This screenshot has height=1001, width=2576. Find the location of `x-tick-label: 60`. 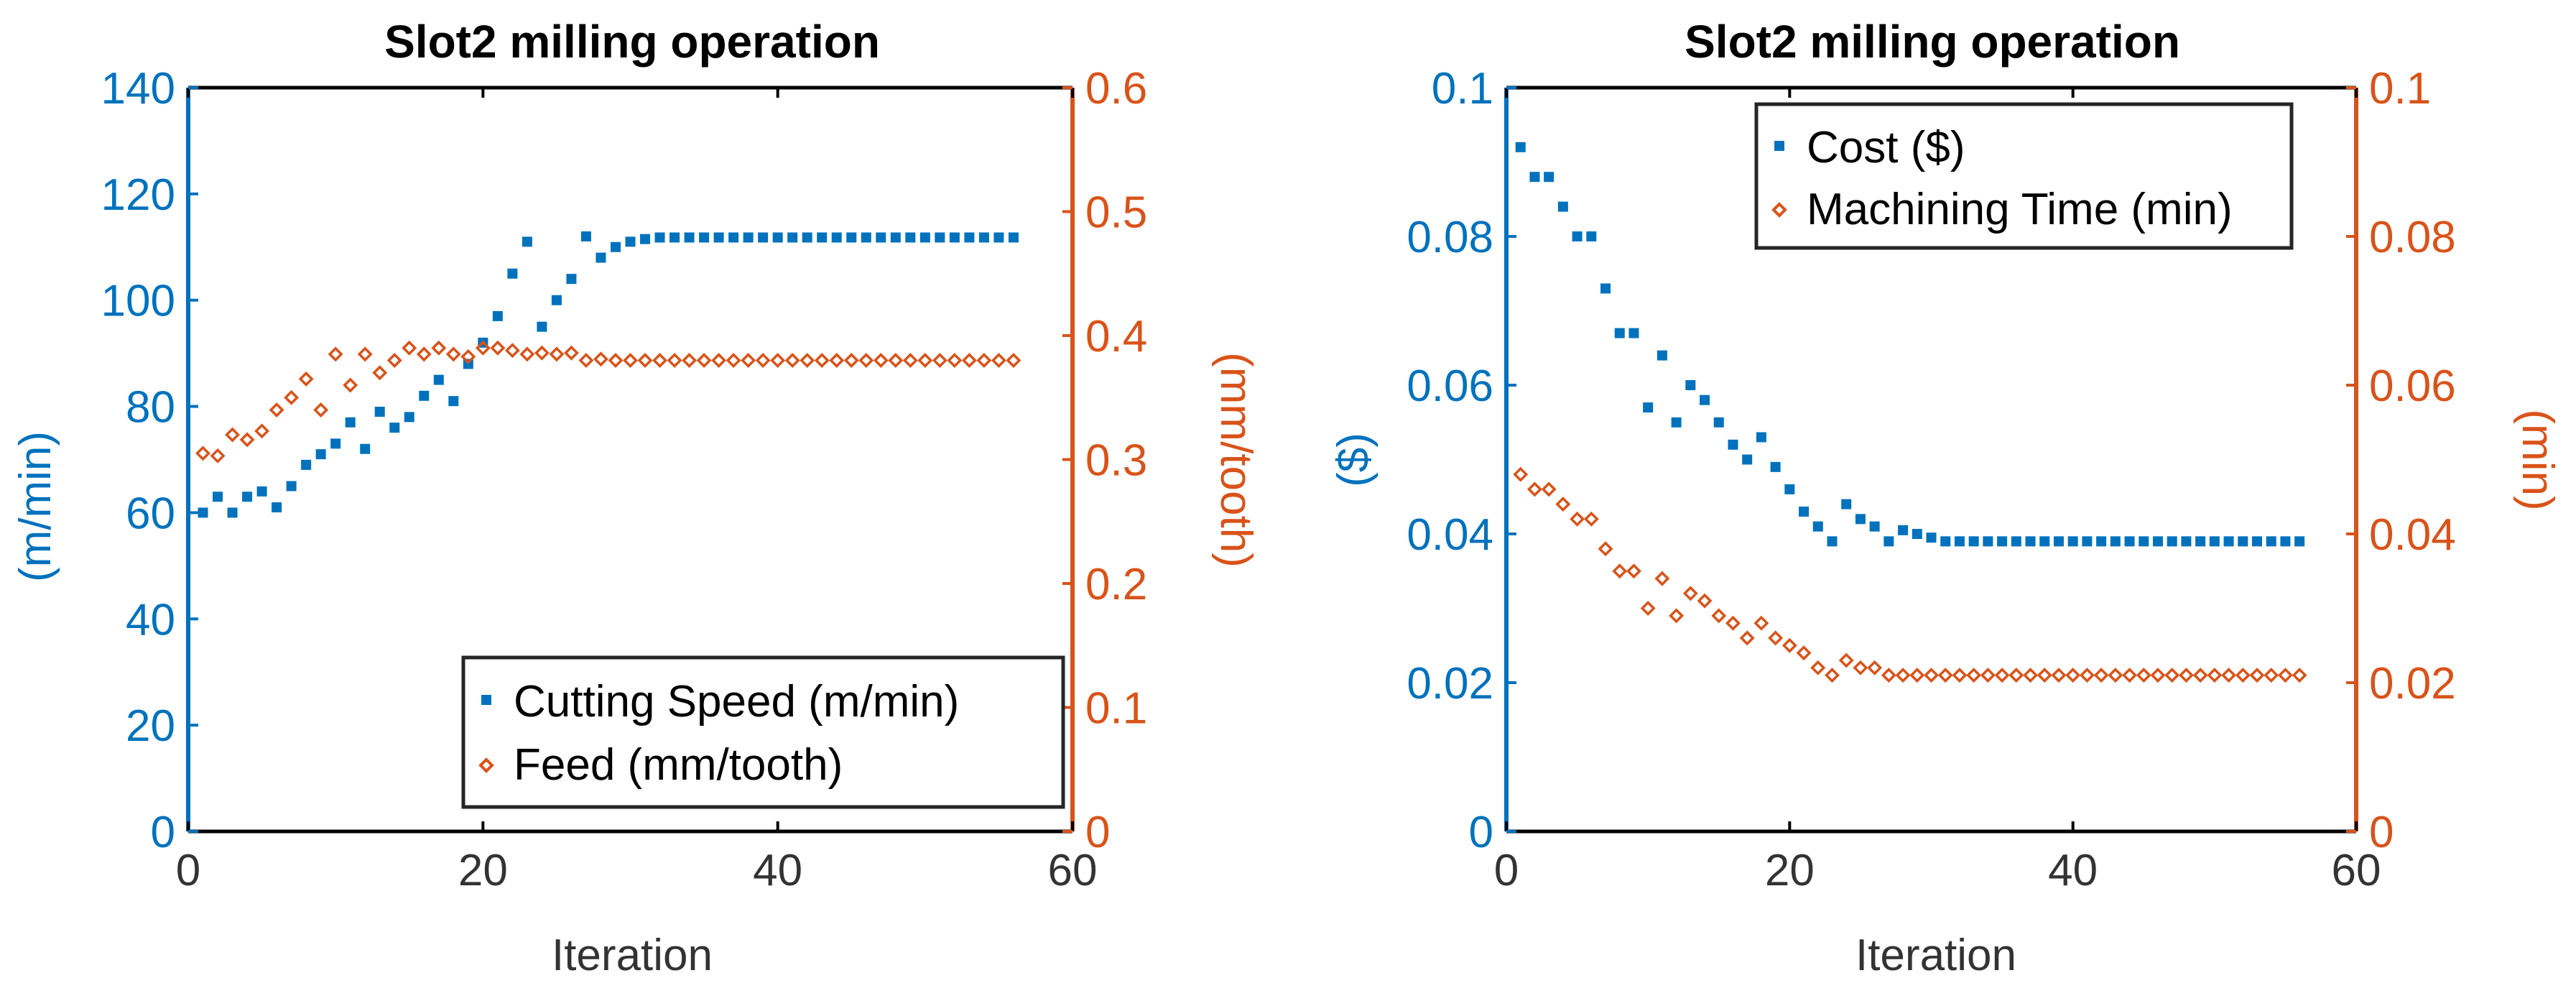

x-tick-label: 60 is located at coordinates (1073, 870).